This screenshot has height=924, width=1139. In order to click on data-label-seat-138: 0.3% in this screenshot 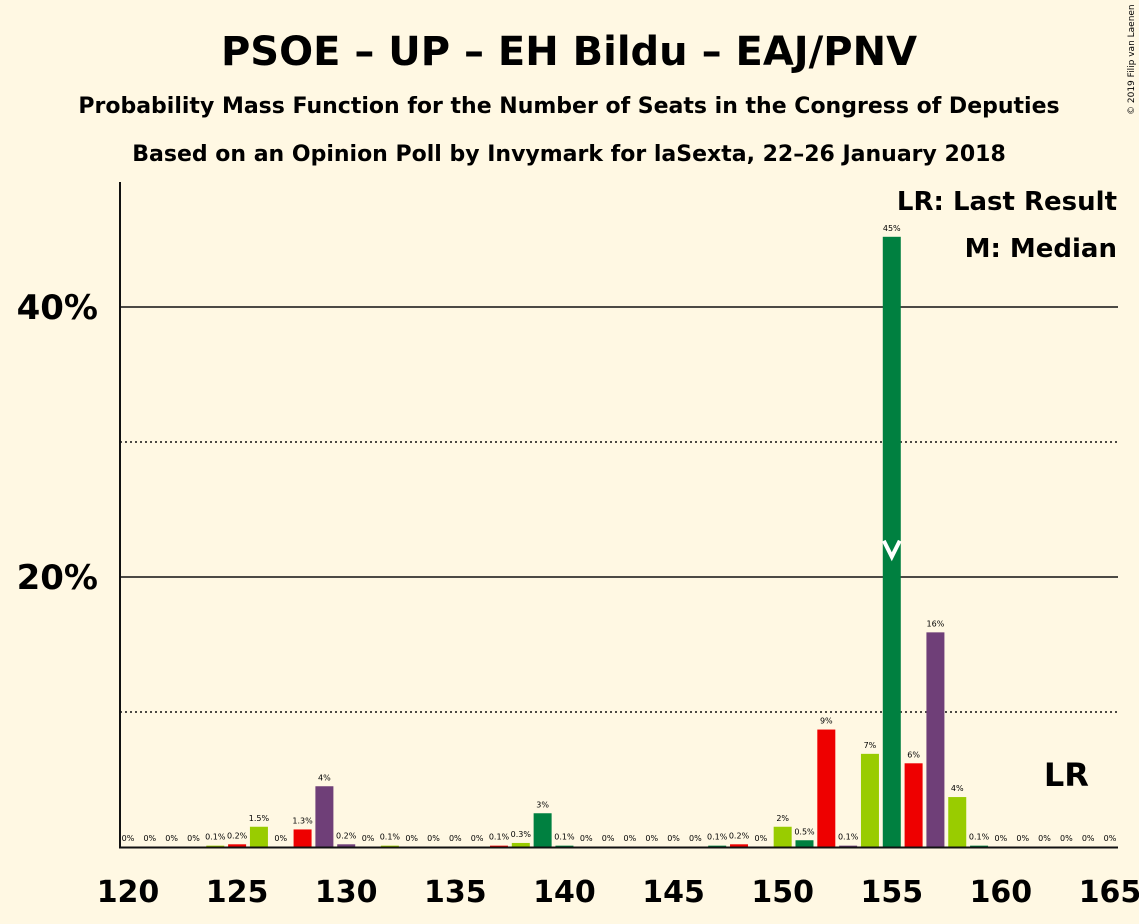, I will do `click(521, 834)`.